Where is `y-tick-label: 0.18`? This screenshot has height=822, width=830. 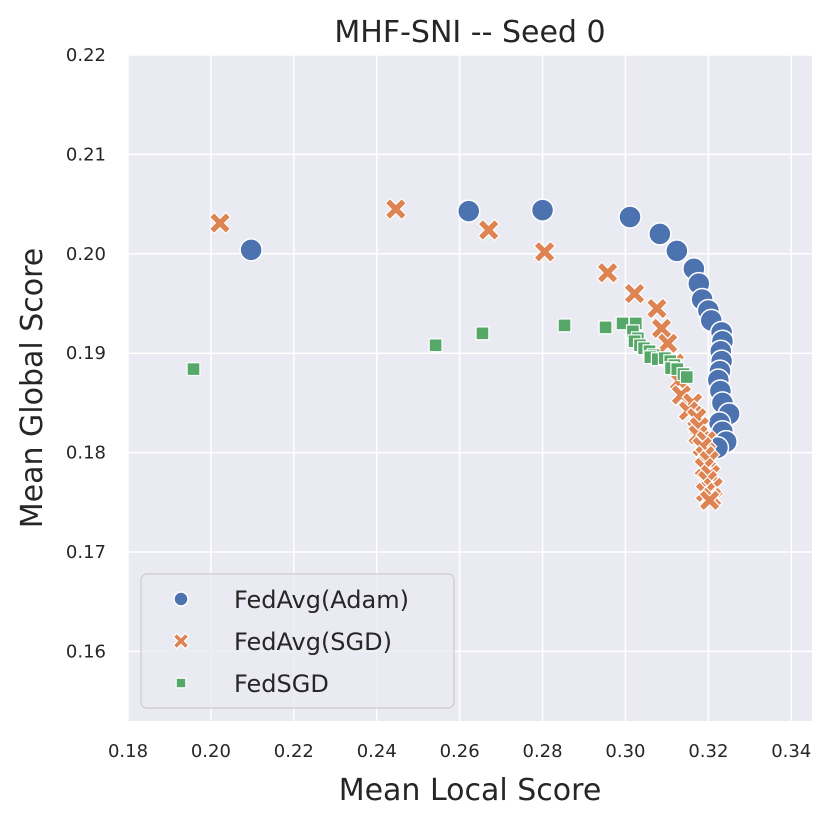 y-tick-label: 0.18 is located at coordinates (86, 453).